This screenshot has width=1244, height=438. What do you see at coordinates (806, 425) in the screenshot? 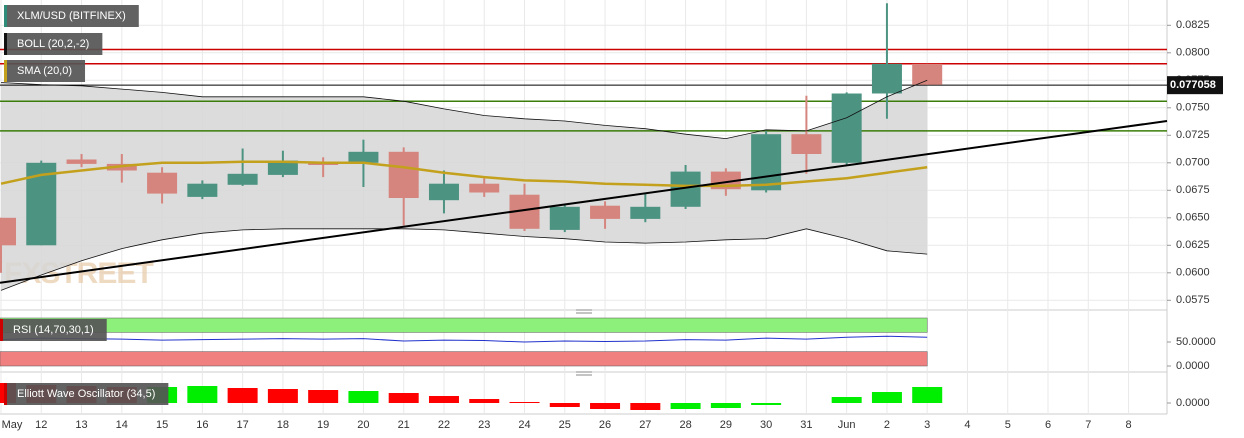
I see `x-tick-label: 31` at bounding box center [806, 425].